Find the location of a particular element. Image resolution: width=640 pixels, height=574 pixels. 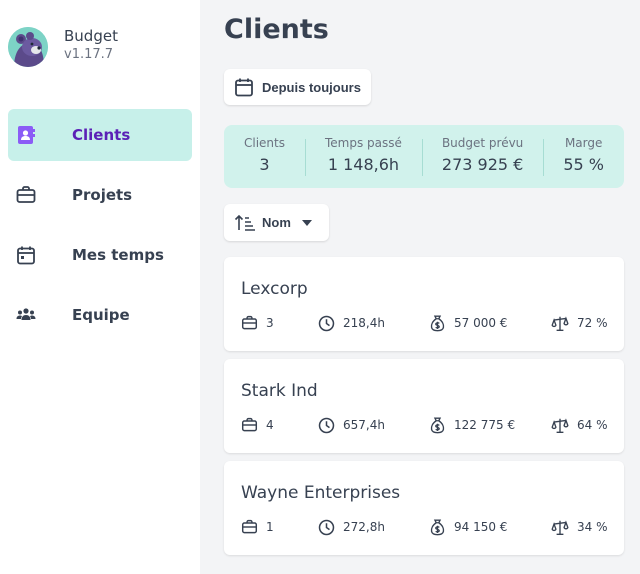

team-icon is located at coordinates (26, 315).